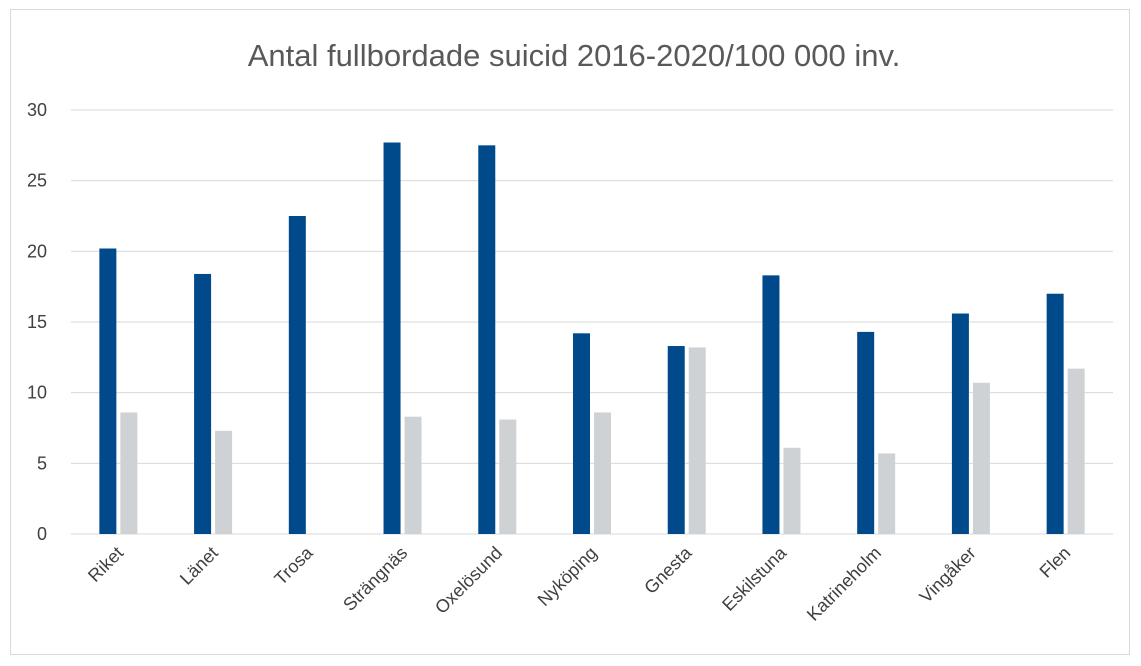 The image size is (1141, 666). What do you see at coordinates (413, 475) in the screenshot?
I see `bar-series2-strängnäs` at bounding box center [413, 475].